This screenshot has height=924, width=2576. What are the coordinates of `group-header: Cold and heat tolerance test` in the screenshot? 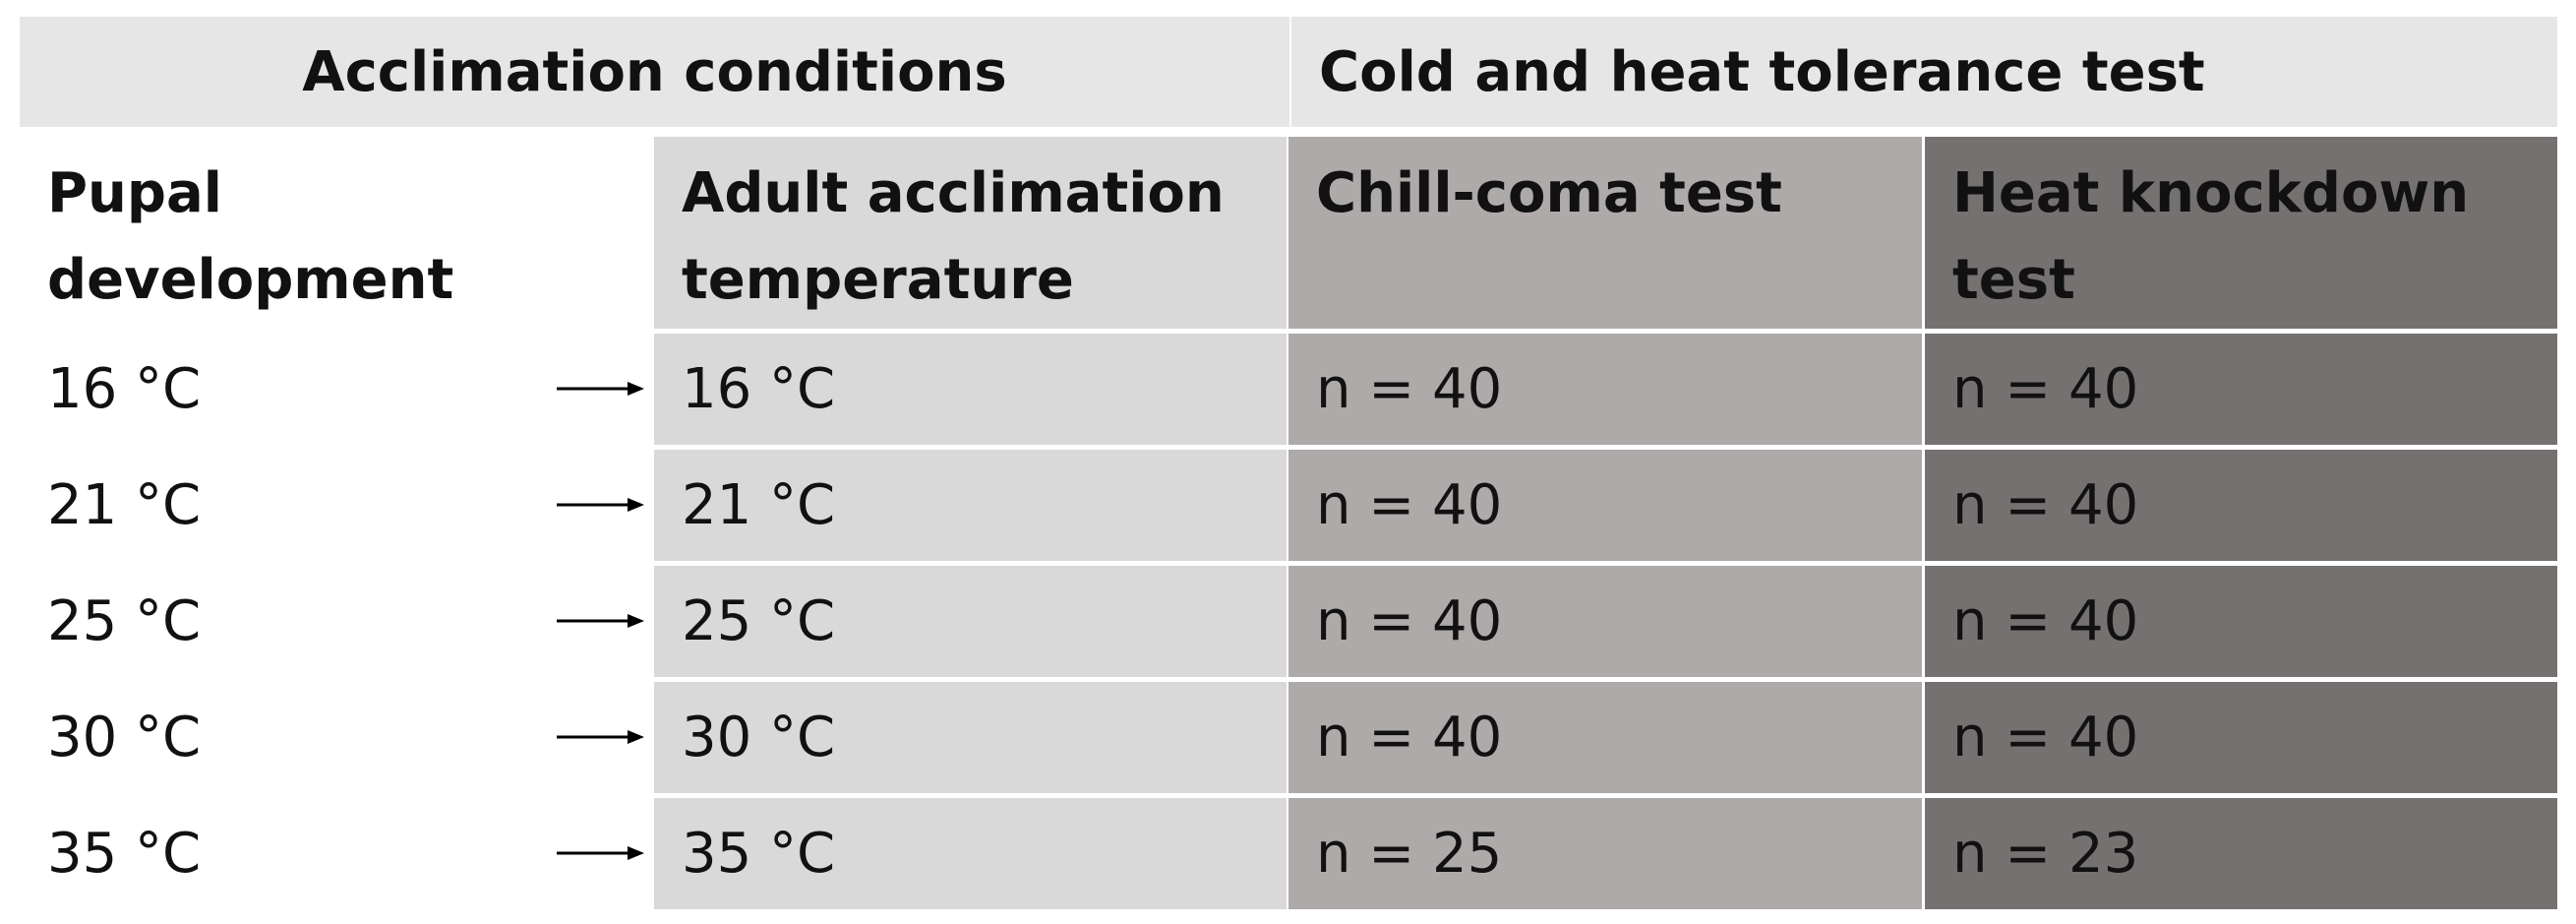 It's located at (1924, 72).